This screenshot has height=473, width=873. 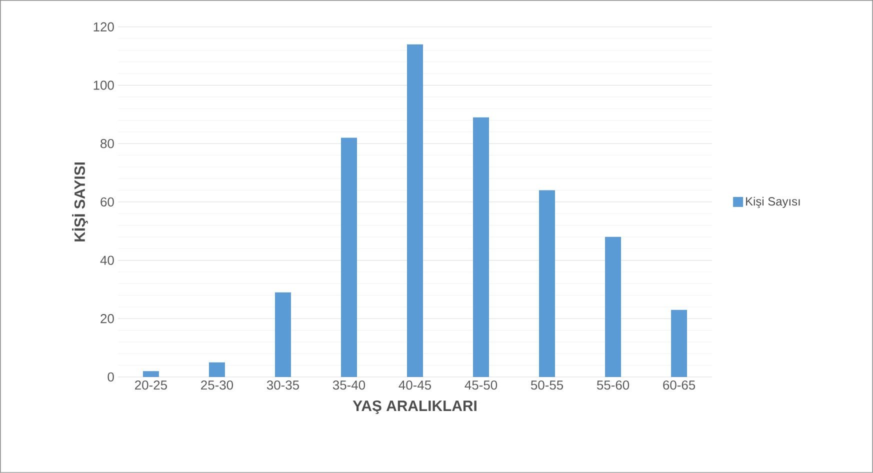 I want to click on y-tick-label: 80, so click(x=107, y=143).